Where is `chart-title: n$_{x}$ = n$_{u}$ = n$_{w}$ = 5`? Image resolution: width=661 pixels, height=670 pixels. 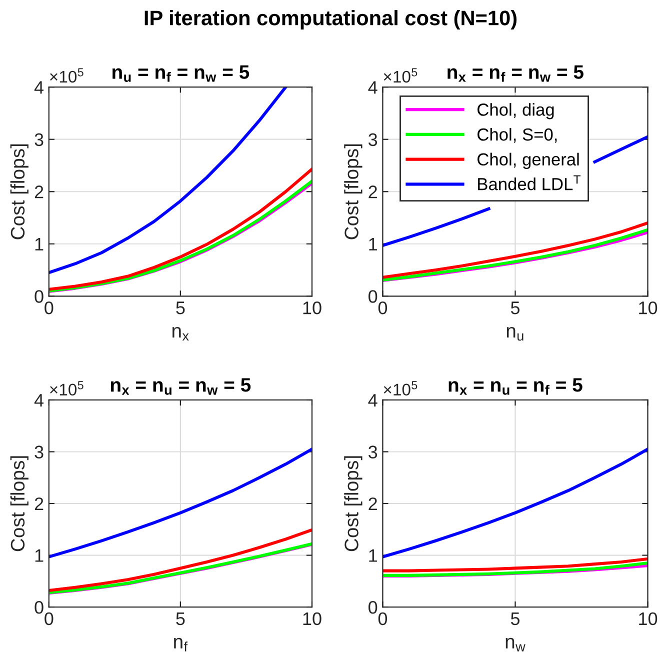
chart-title: n$_{x}$ = n$_{u}$ = n$_{w}$ = 5 is located at coordinates (180, 386).